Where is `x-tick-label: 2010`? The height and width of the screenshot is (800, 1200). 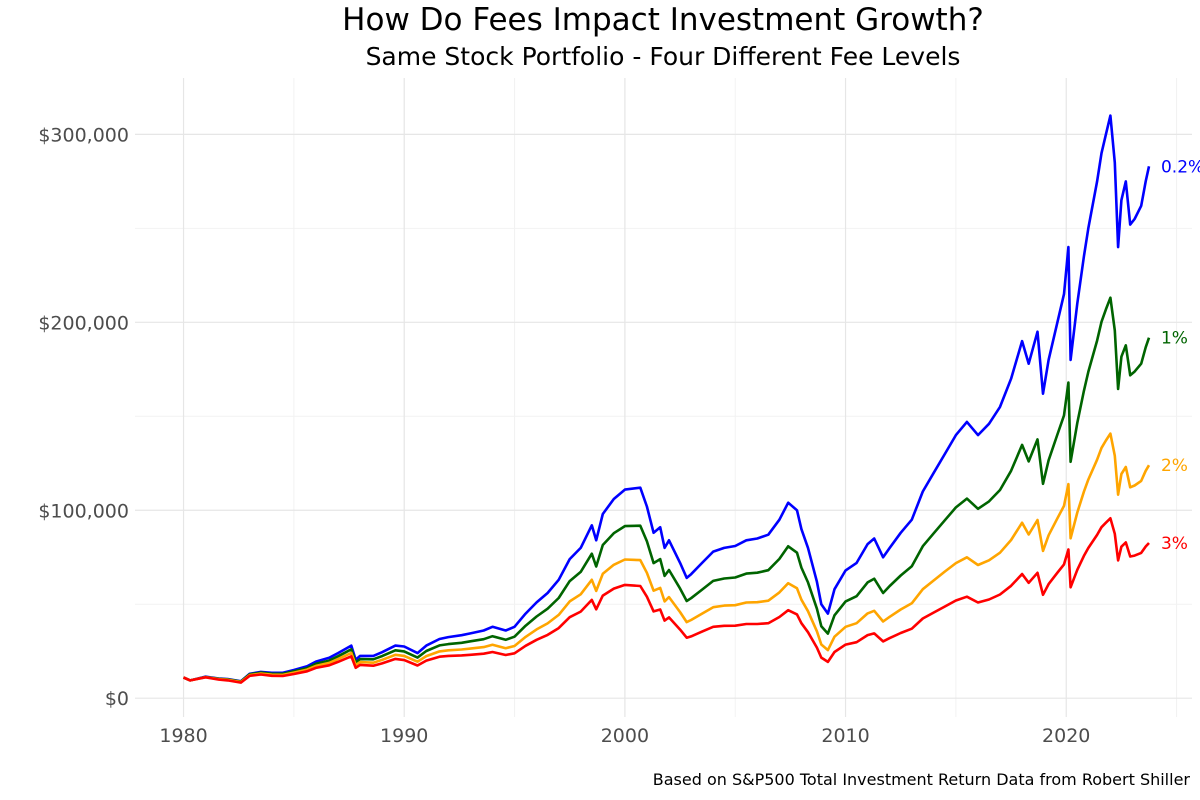 x-tick-label: 2010 is located at coordinates (845, 736).